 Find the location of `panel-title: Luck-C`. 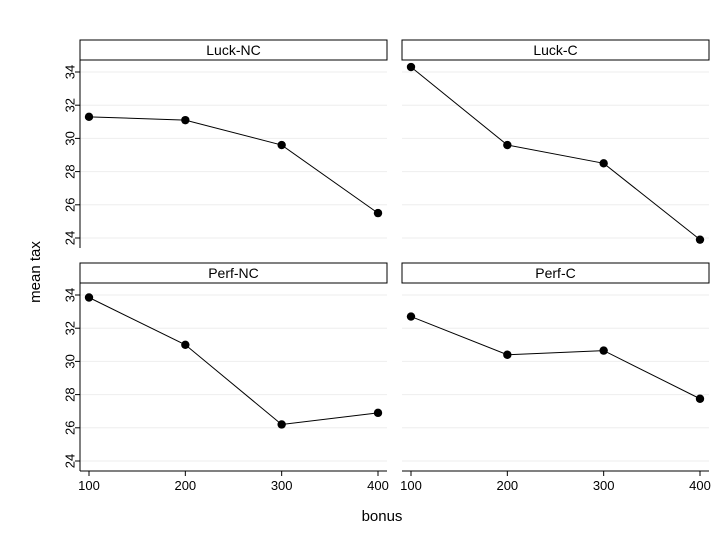

panel-title: Luck-C is located at coordinates (555, 50).